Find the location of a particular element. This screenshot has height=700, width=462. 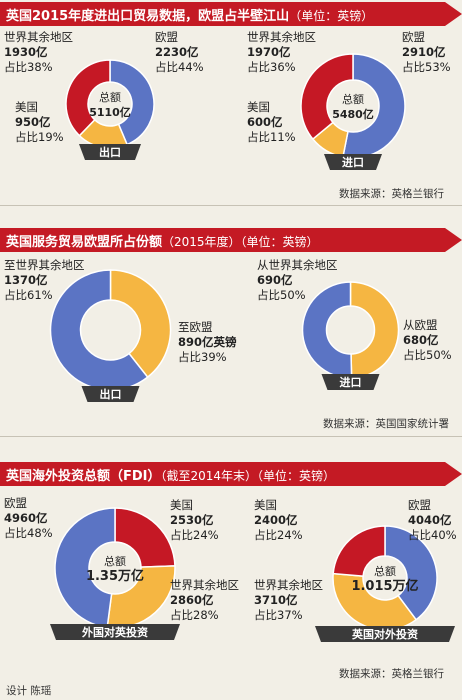

chart-base-label: 英国对外投资 is located at coordinates (384, 634).